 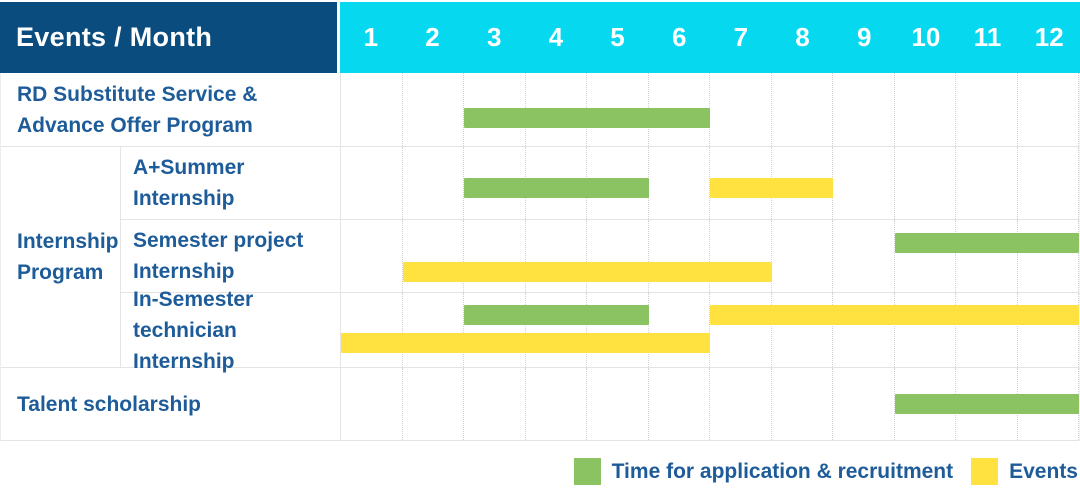 I want to click on chart-area-talent-scholarship, so click(x=710, y=404).